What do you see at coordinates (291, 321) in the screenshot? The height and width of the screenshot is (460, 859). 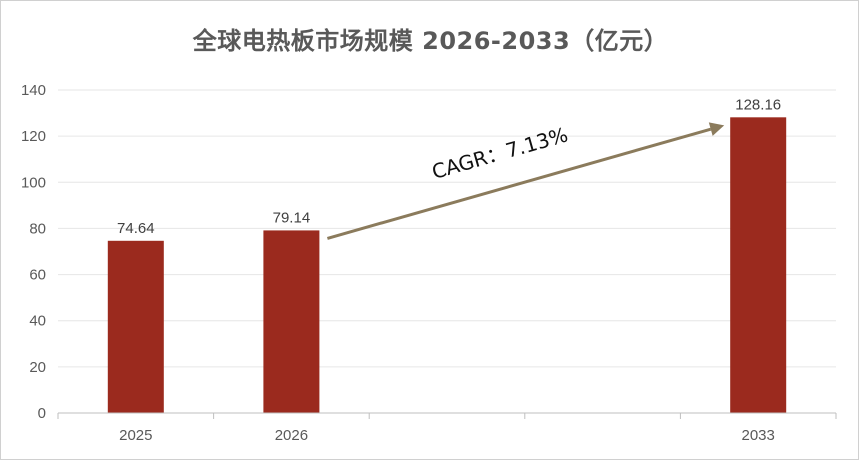 I see `bar-2026` at bounding box center [291, 321].